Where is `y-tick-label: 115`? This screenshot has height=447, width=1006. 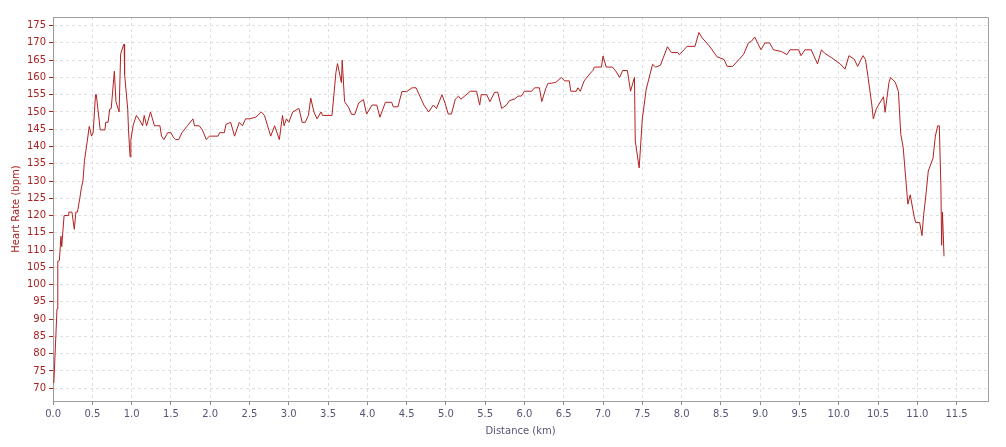 y-tick-label: 115 is located at coordinates (36, 232).